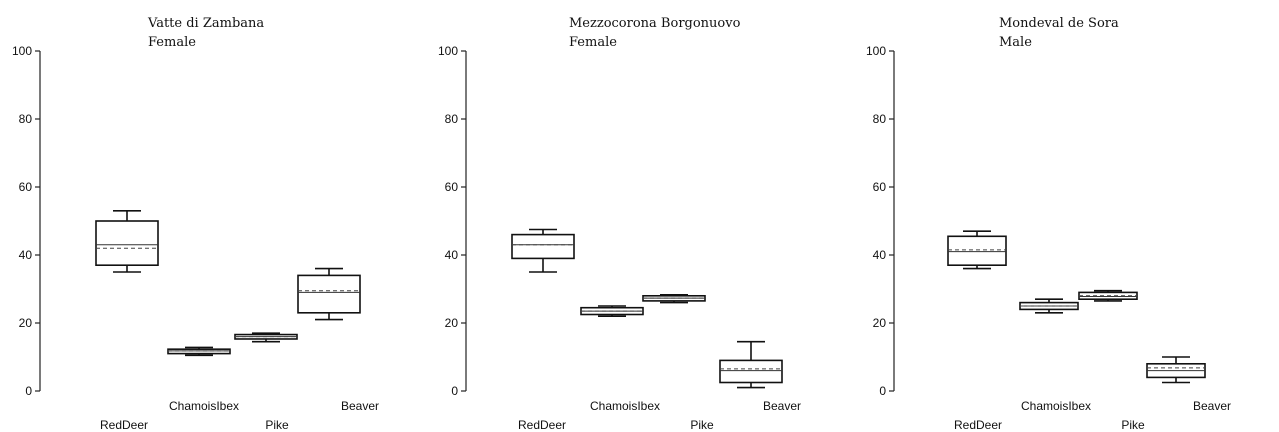 The image size is (1279, 432). I want to click on chart-subtitle: Male, so click(1015, 42).